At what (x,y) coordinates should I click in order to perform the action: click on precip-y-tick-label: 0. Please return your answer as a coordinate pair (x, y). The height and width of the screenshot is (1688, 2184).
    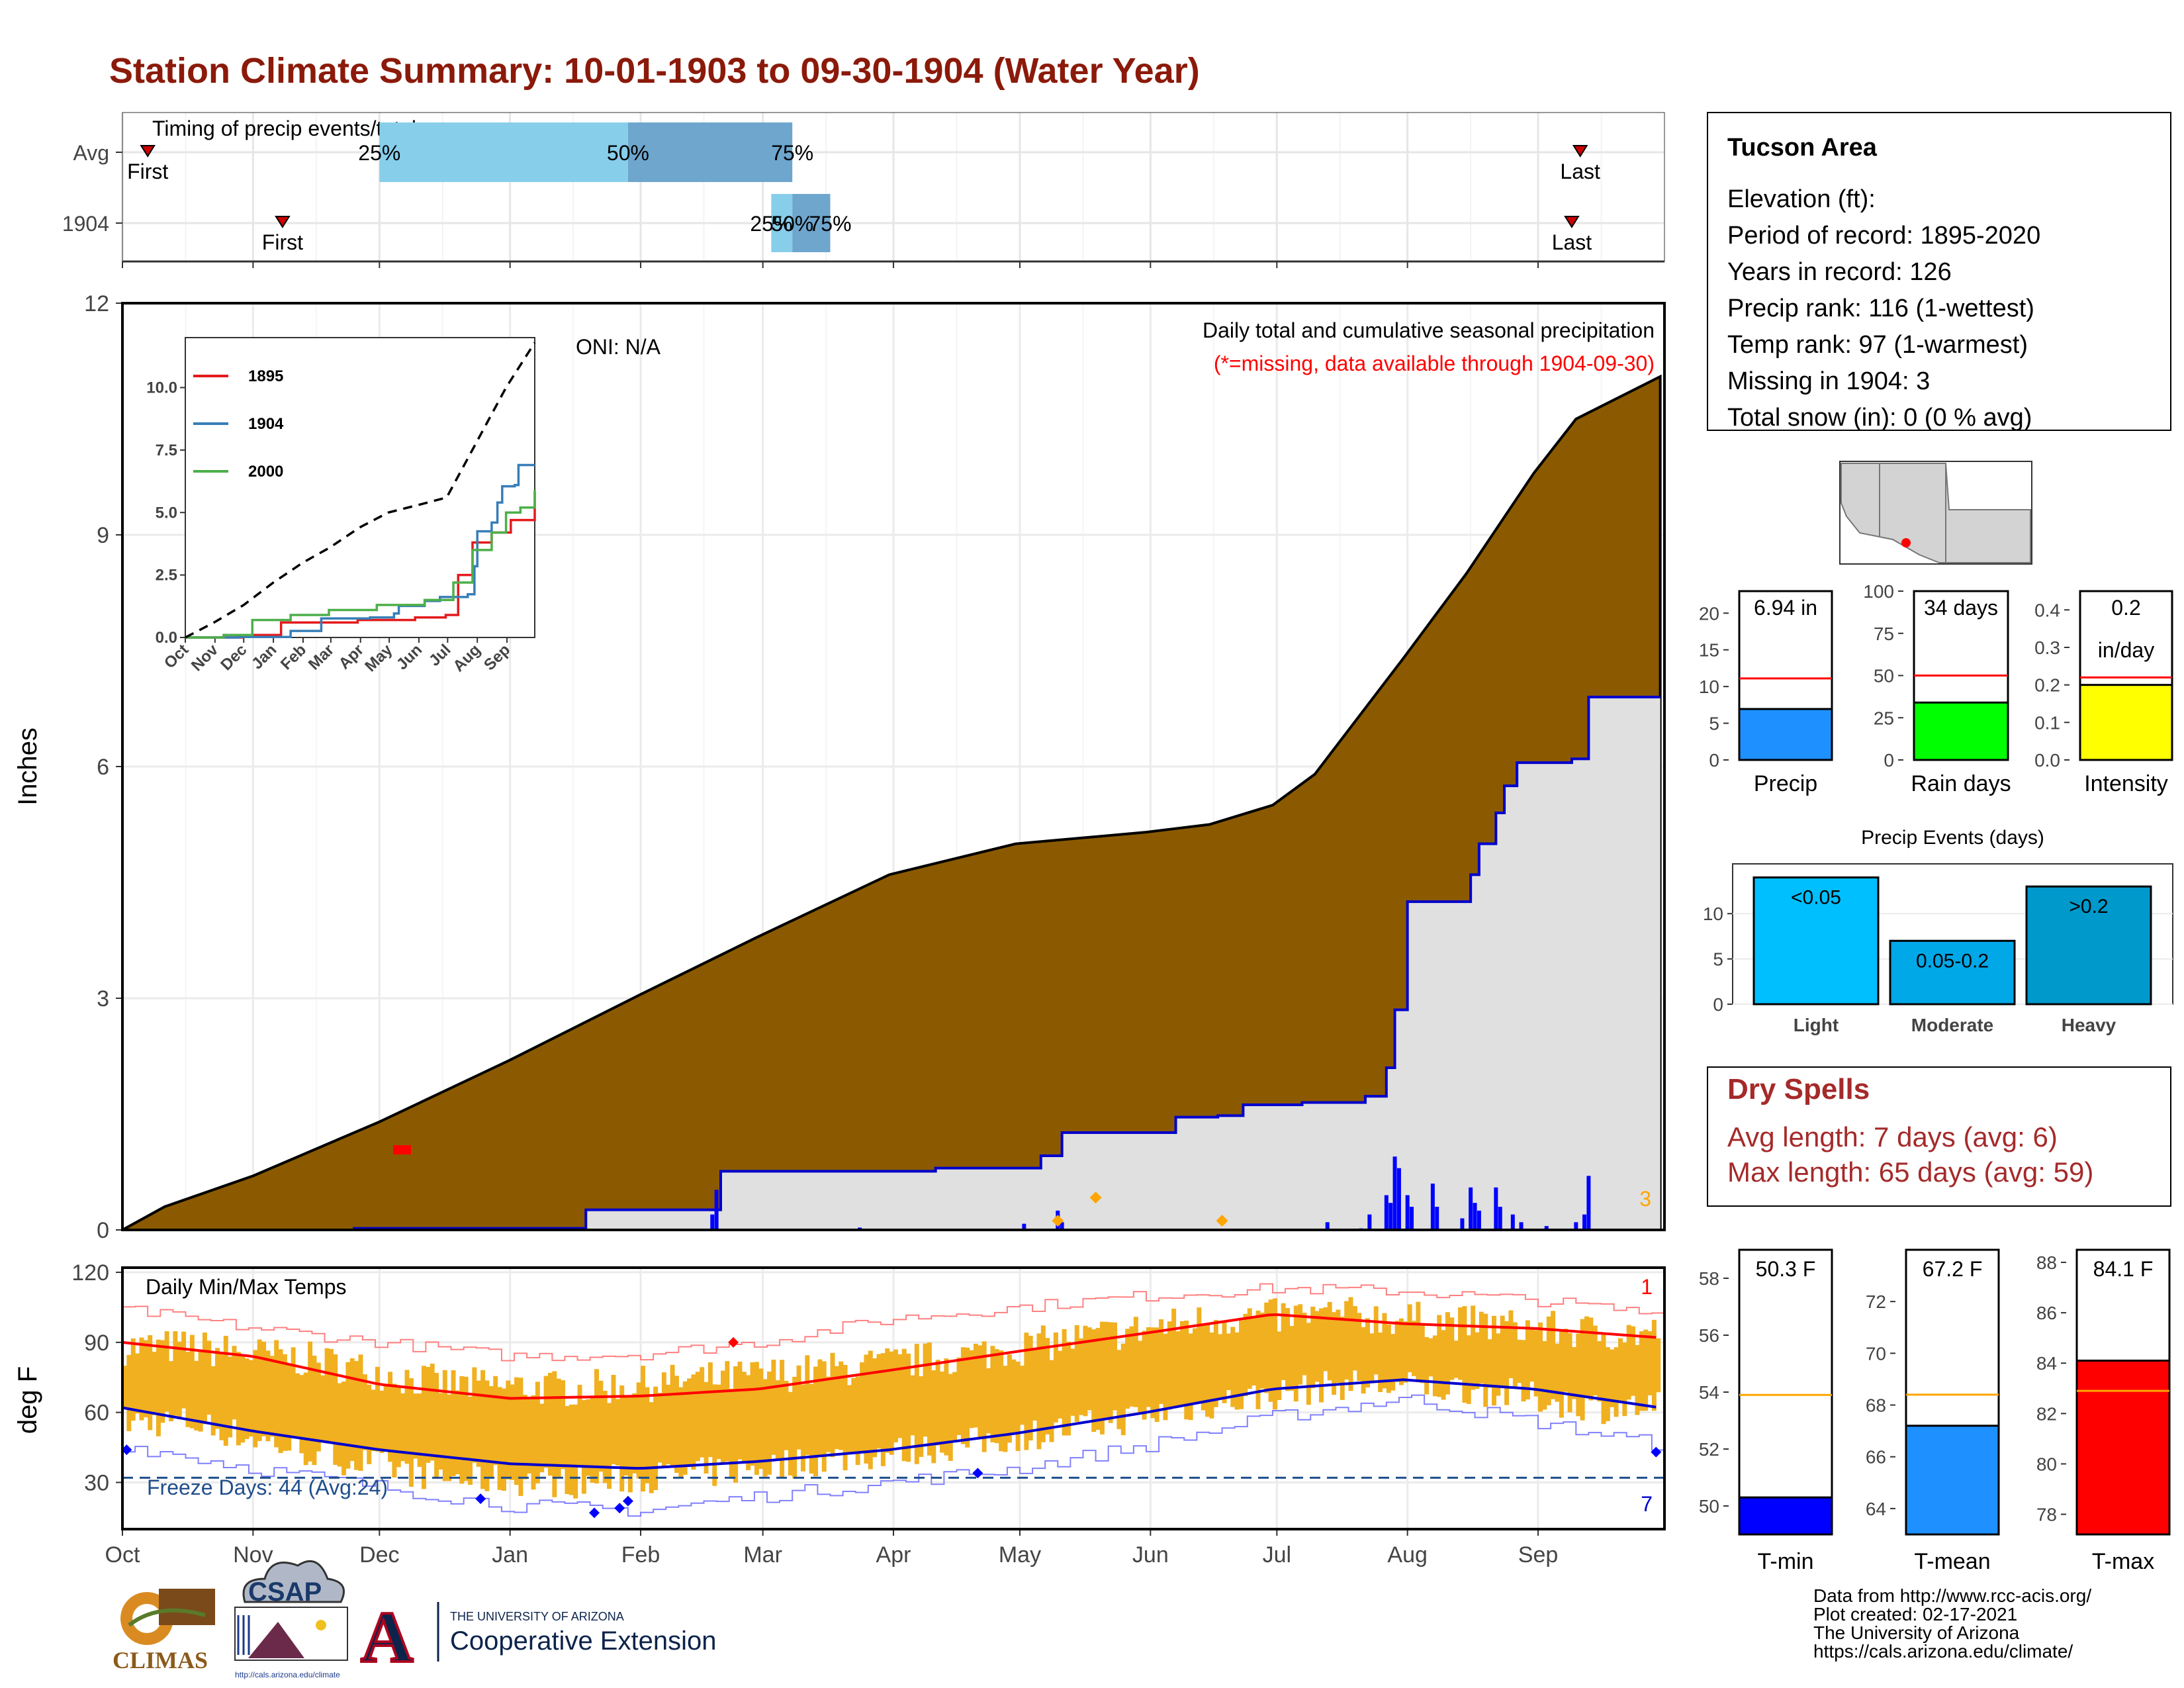
    Looking at the image, I should click on (103, 1230).